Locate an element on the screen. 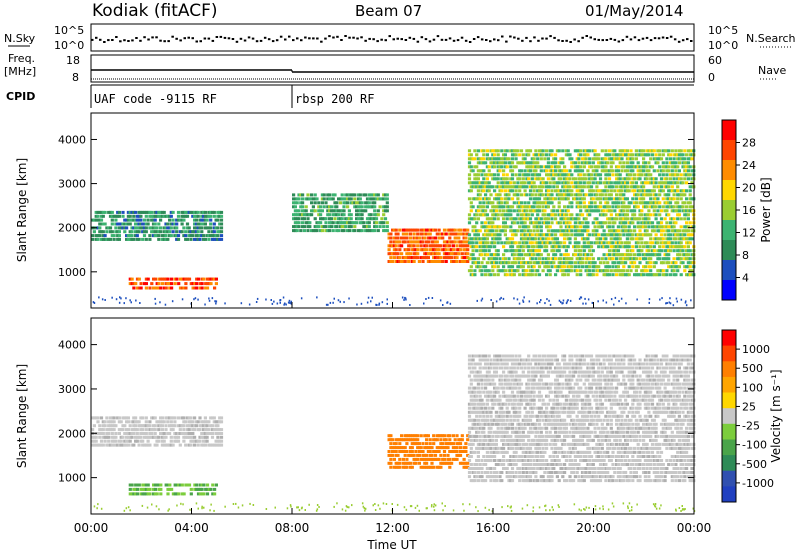 The width and height of the screenshot is (800, 554). y-tick-label: 3000 is located at coordinates (72, 184).